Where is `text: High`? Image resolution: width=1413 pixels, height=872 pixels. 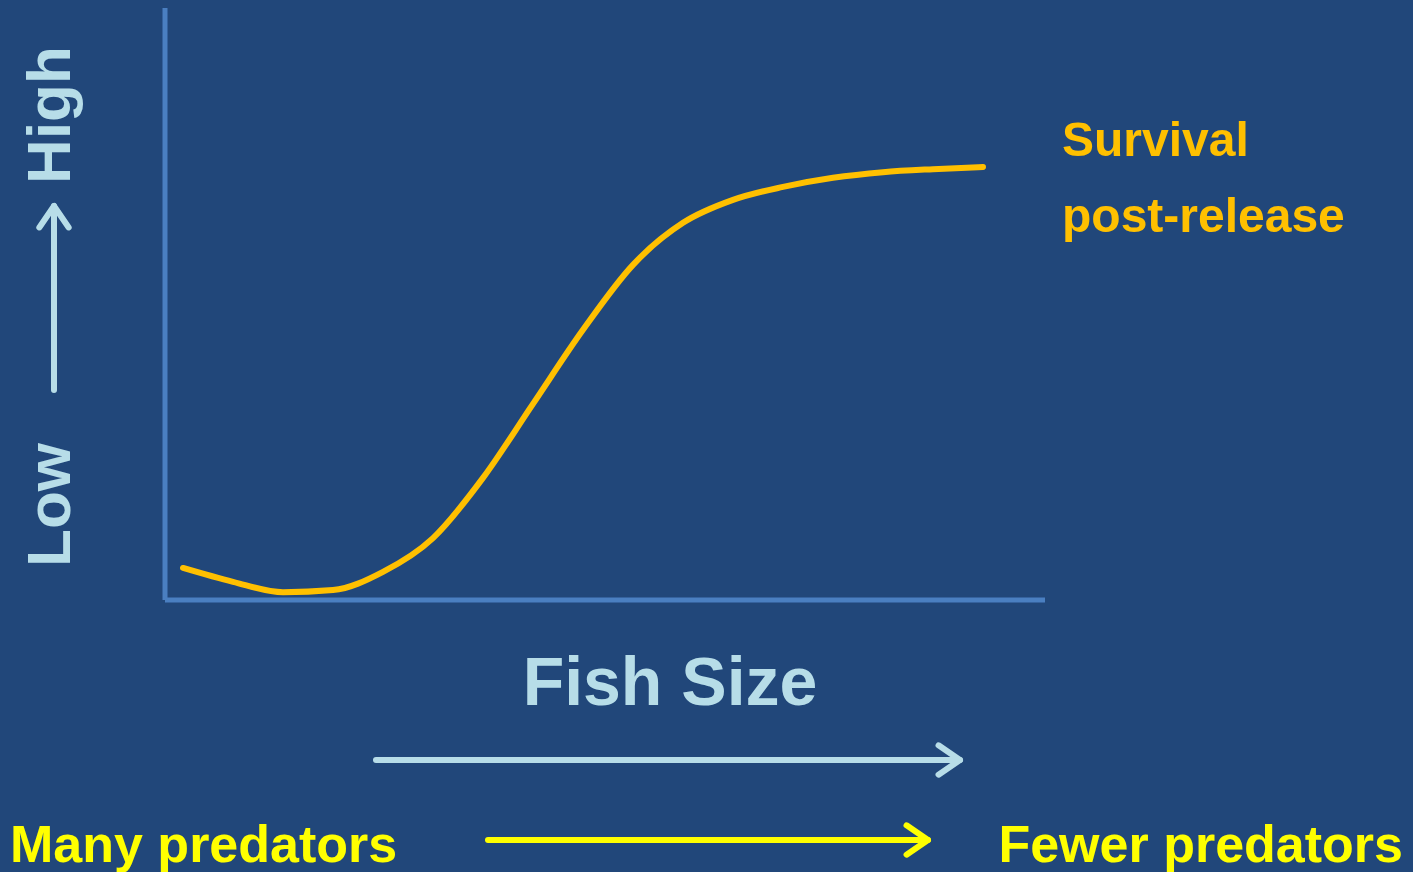 text: High is located at coordinates (48, 115).